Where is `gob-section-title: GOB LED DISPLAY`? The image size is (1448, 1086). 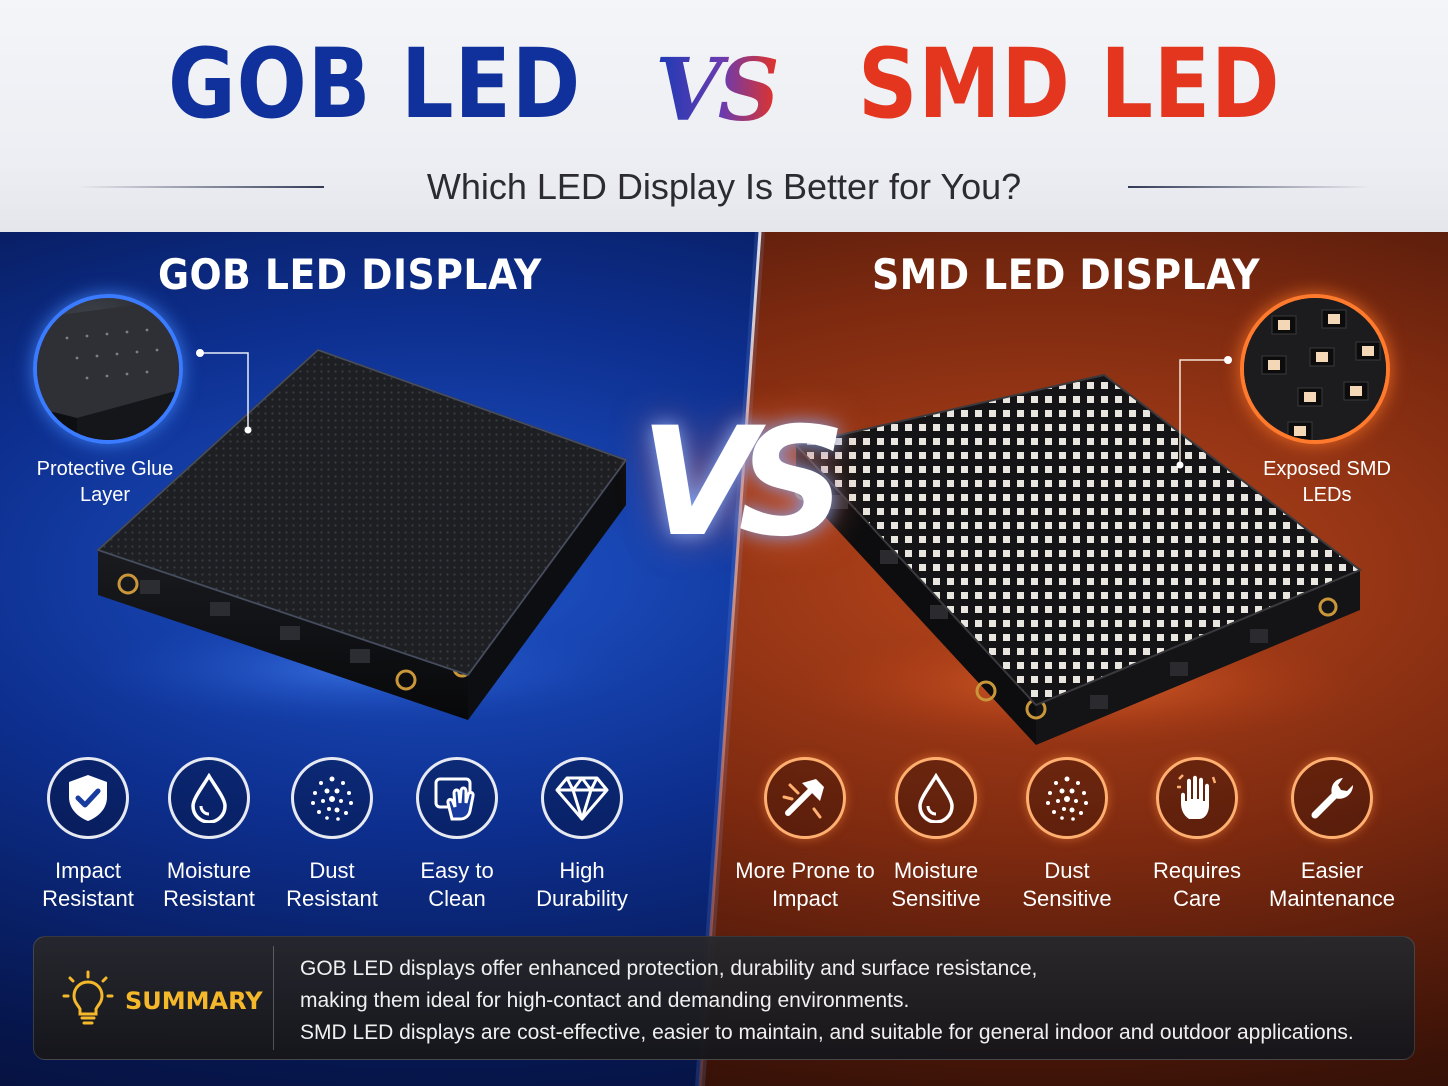
gob-section-title: GOB LED DISPLAY is located at coordinates (350, 274).